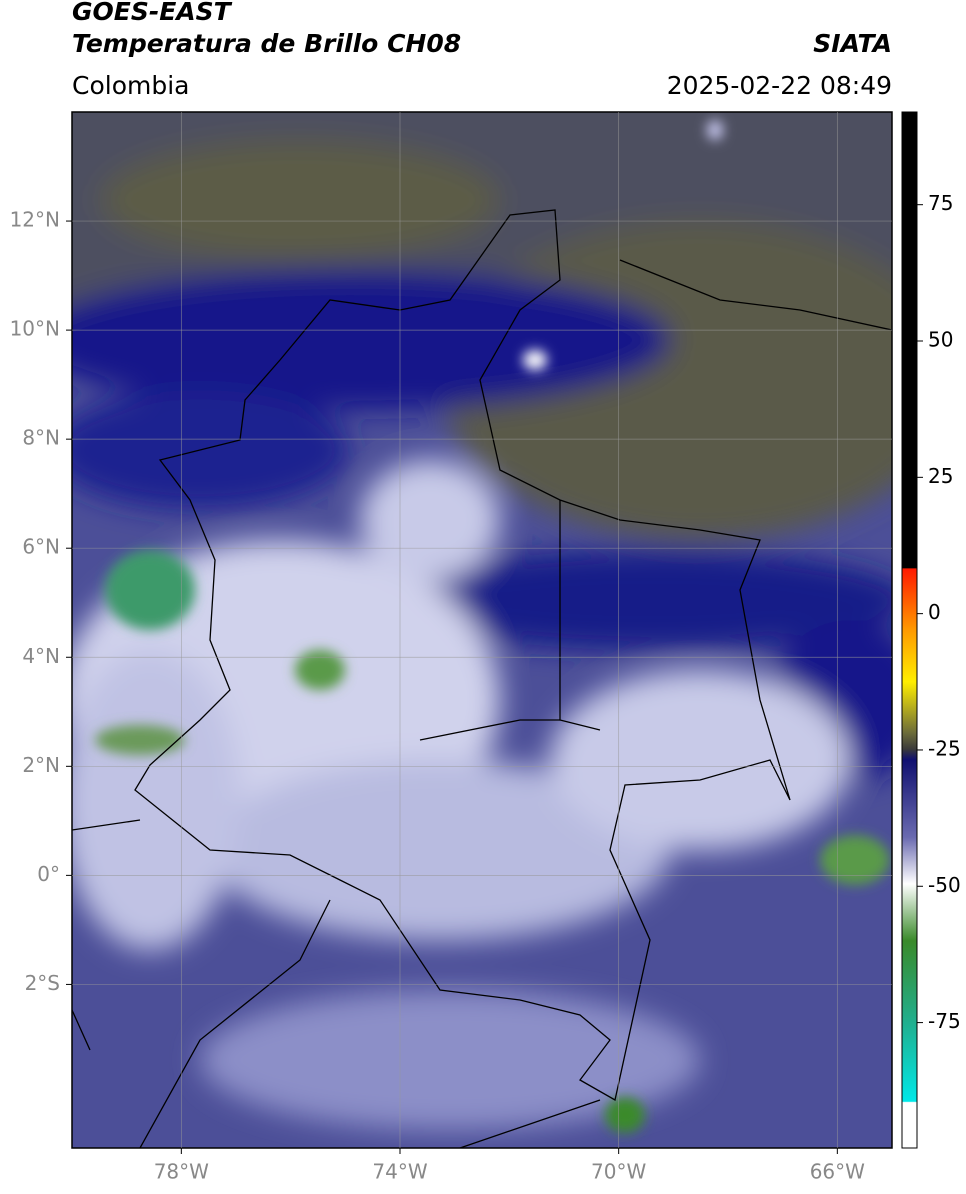 The width and height of the screenshot is (966, 1194). I want to click on source: SIATA, so click(852, 43).